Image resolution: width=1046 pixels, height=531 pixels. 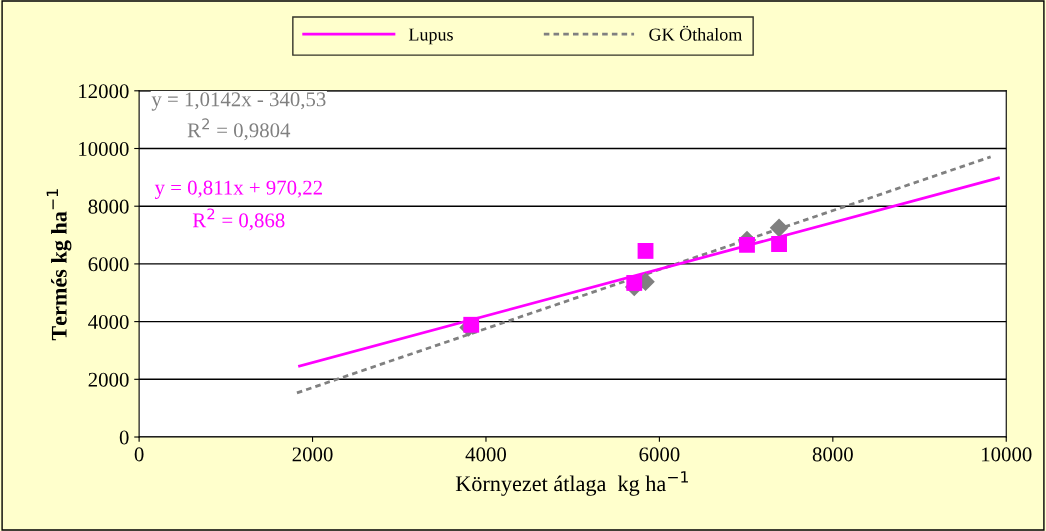 I want to click on x-tick-label: 2000, so click(x=312, y=454).